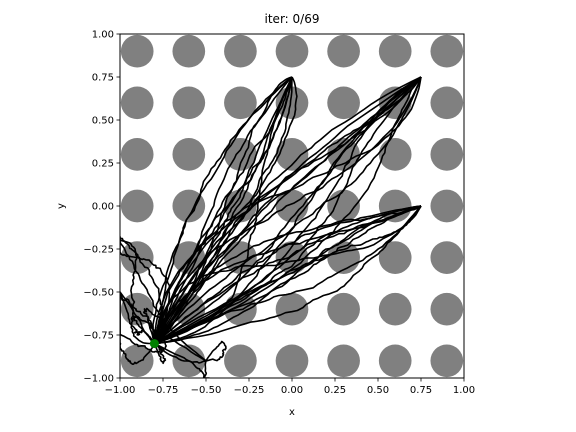 The image size is (576, 432). I want to click on y-tick-label: 0.75, so click(103, 78).